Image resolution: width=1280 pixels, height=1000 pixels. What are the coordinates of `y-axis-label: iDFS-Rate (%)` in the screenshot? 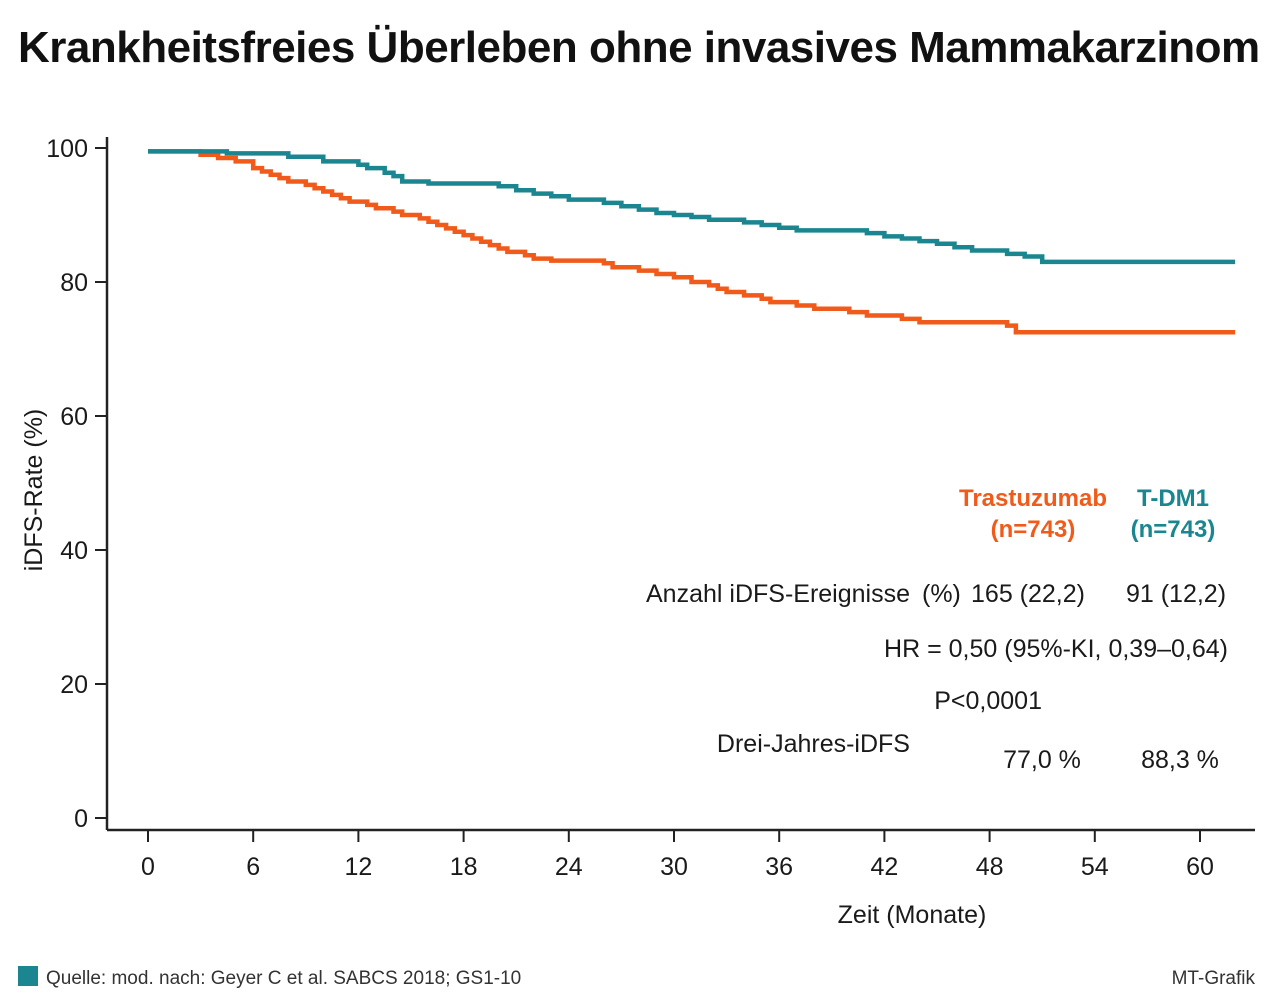 It's located at (34, 490).